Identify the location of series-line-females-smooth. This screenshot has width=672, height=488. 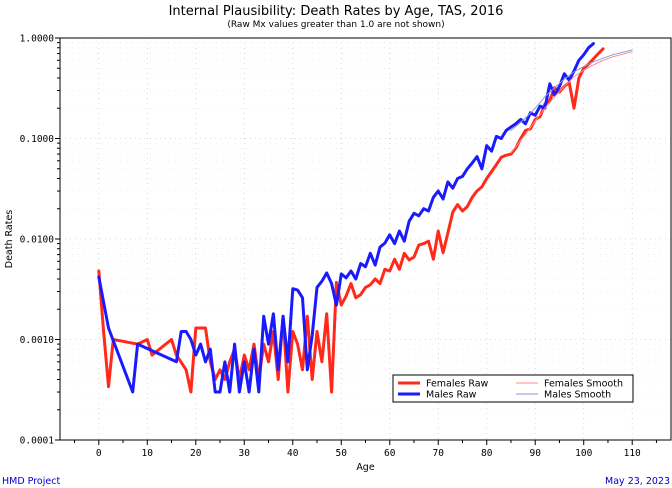
(571, 102).